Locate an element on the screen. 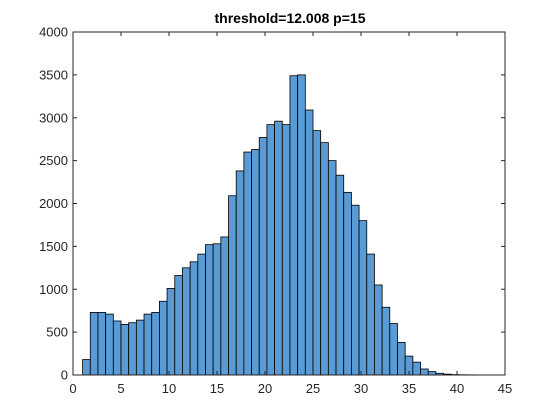 The image size is (560, 420). y-tick-label: 3500 is located at coordinates (53, 74).